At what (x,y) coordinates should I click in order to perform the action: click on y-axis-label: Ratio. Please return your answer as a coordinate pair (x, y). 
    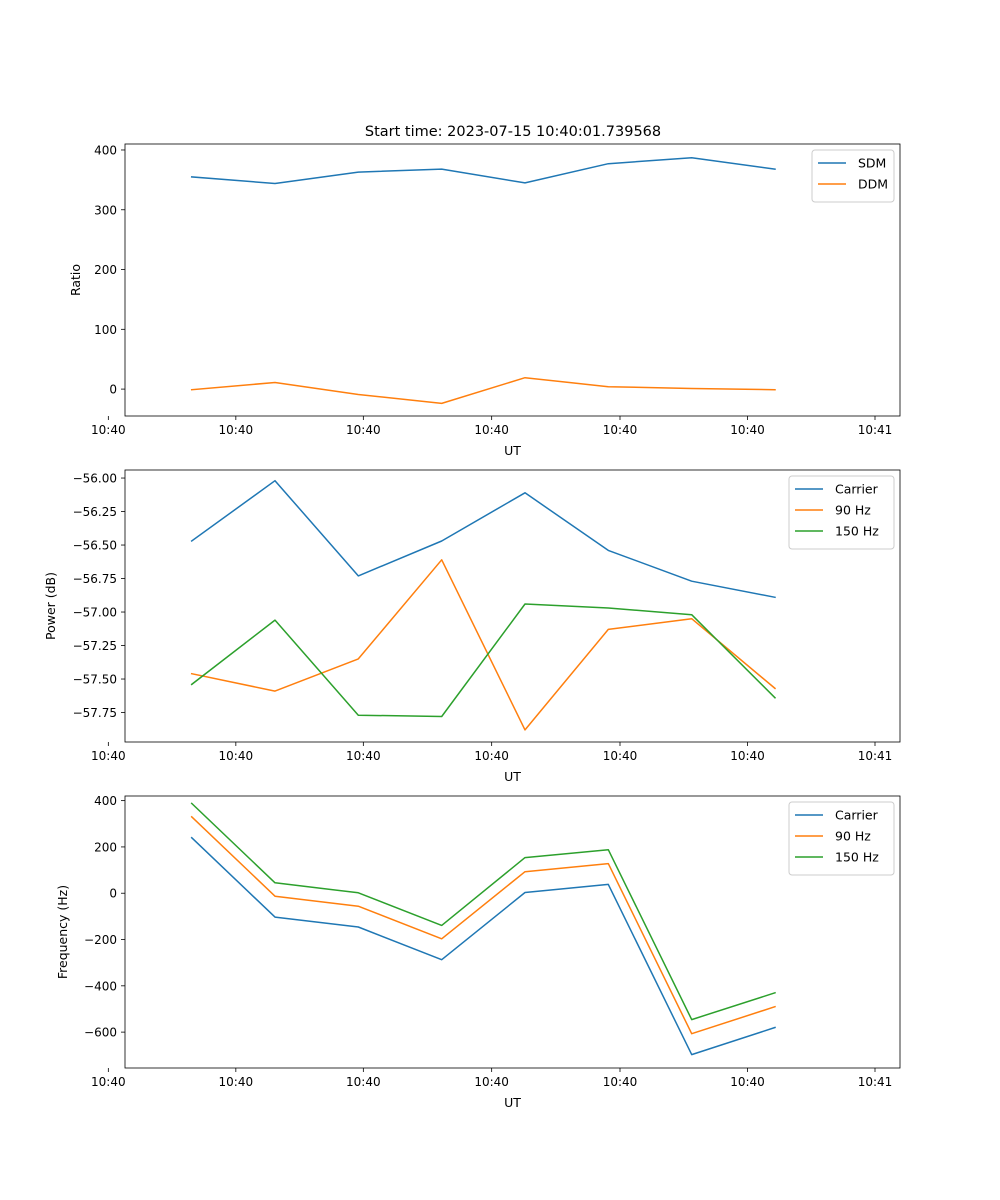
    Looking at the image, I should click on (75, 280).